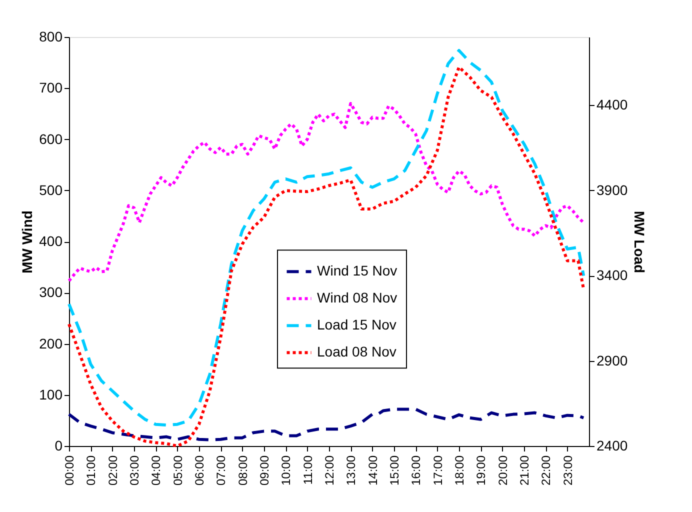 The width and height of the screenshot is (692, 512). Describe the element at coordinates (612, 360) in the screenshot. I see `y2-tick-label: 2900` at that location.